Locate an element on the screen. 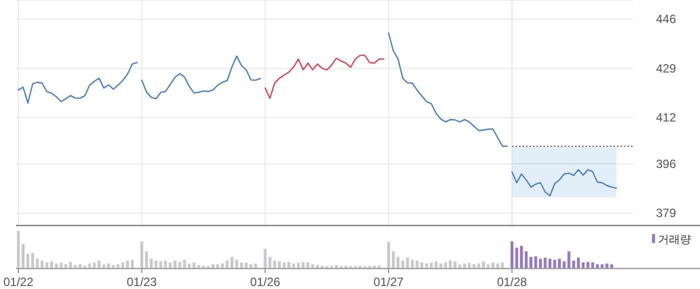  line-series is located at coordinates (324, 76).